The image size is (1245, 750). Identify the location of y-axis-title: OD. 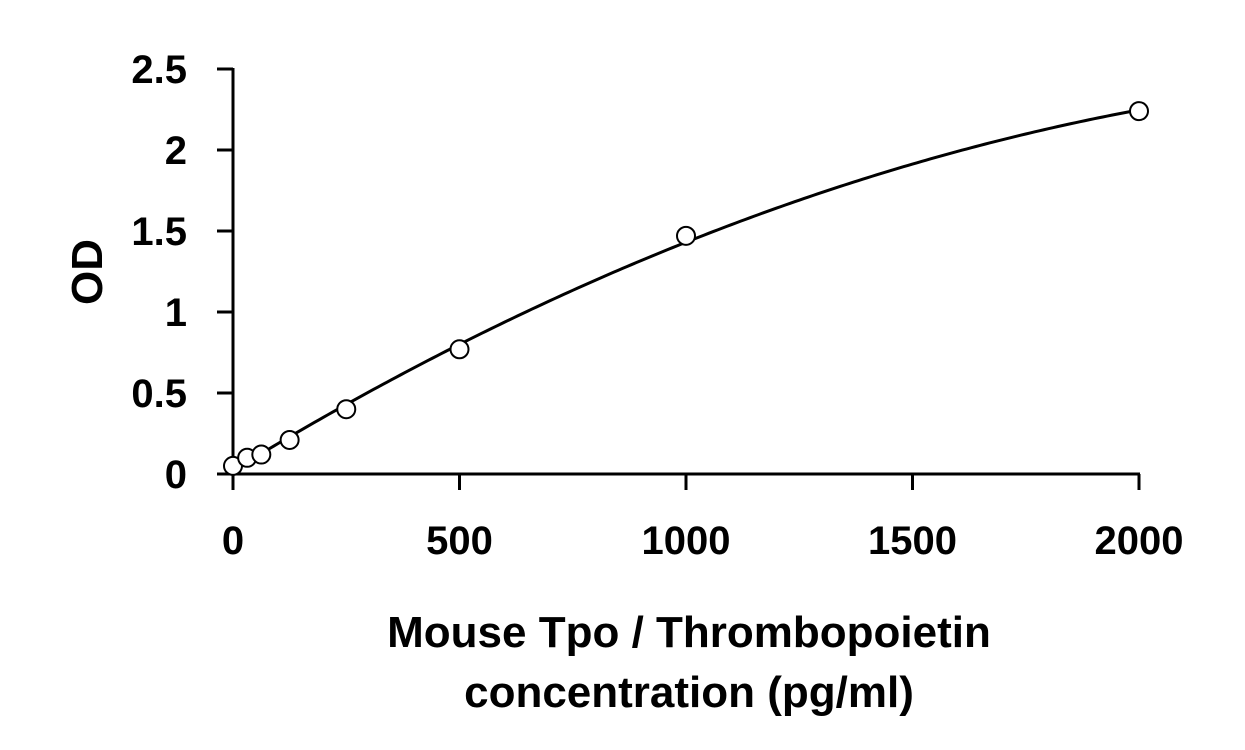
(87, 272).